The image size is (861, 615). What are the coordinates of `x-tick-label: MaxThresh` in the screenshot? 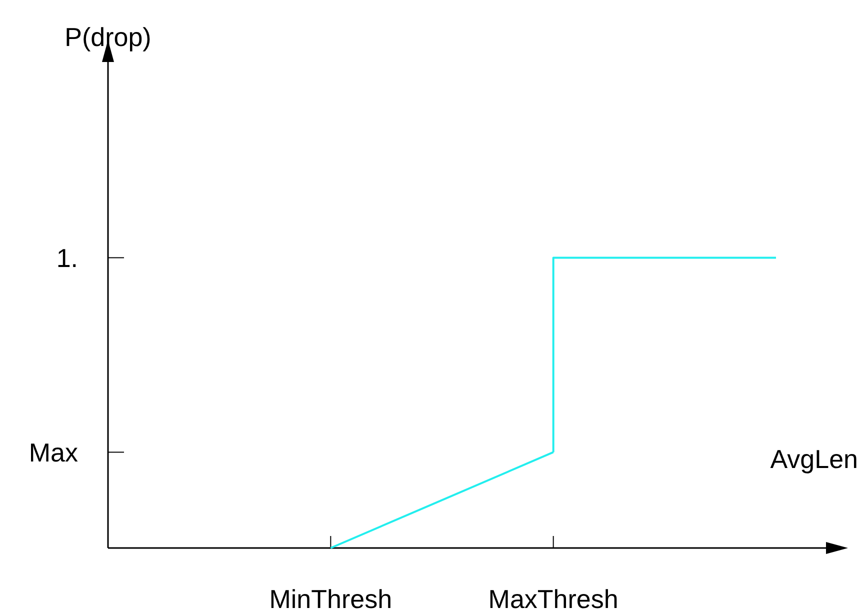 It's located at (553, 599).